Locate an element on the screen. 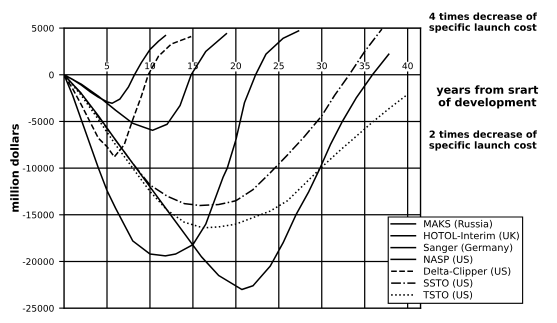 The height and width of the screenshot is (323, 557). x-tick-label: 5 is located at coordinates (107, 66).